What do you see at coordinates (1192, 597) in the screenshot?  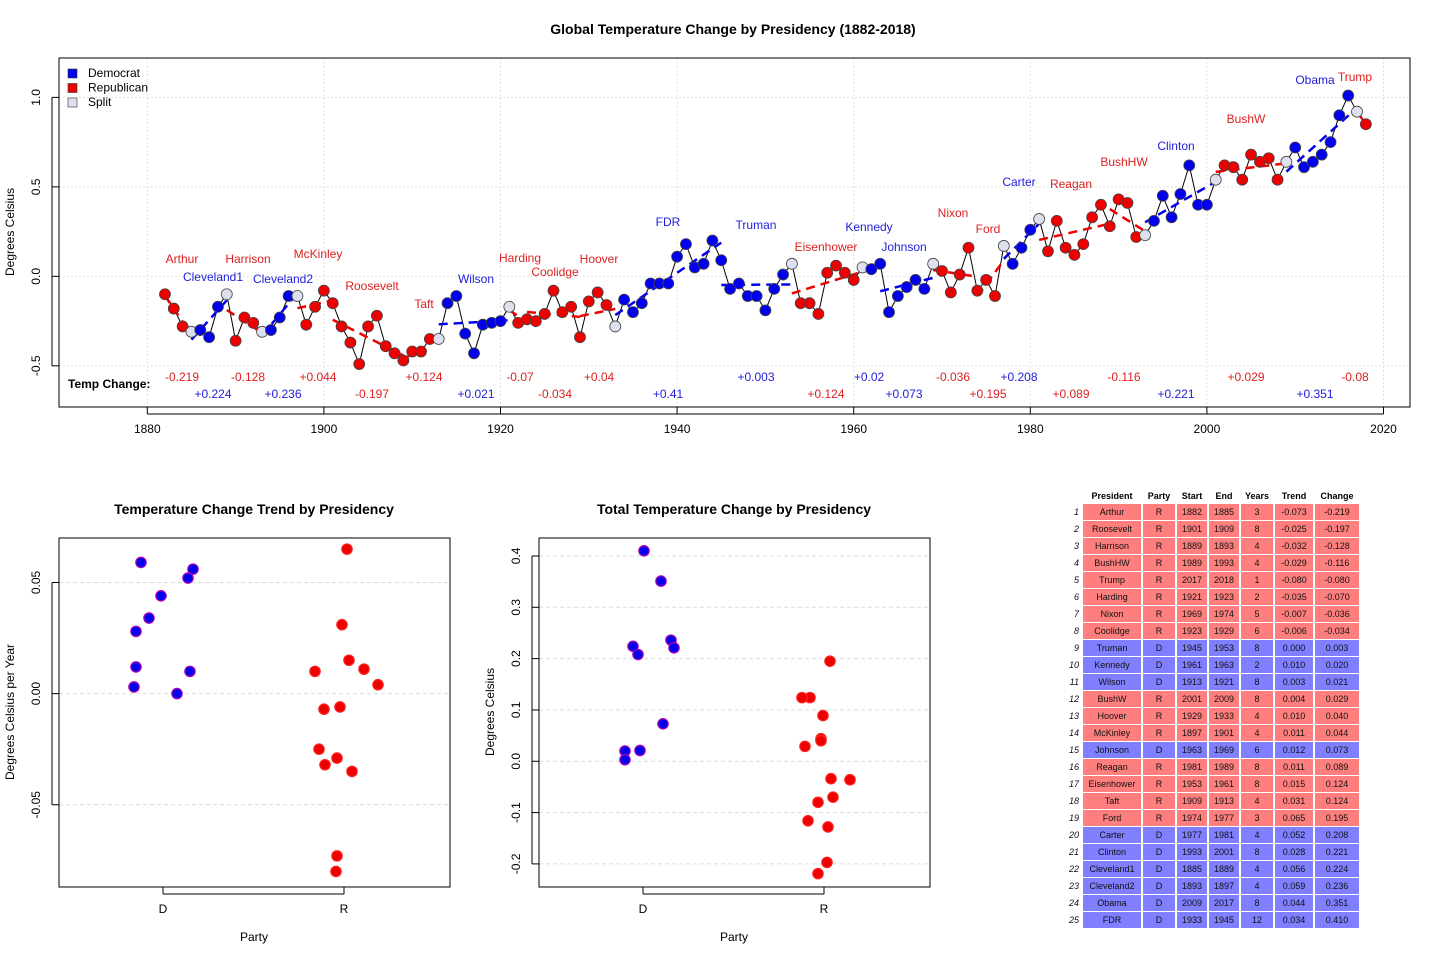 I see `table-cell: 1921` at bounding box center [1192, 597].